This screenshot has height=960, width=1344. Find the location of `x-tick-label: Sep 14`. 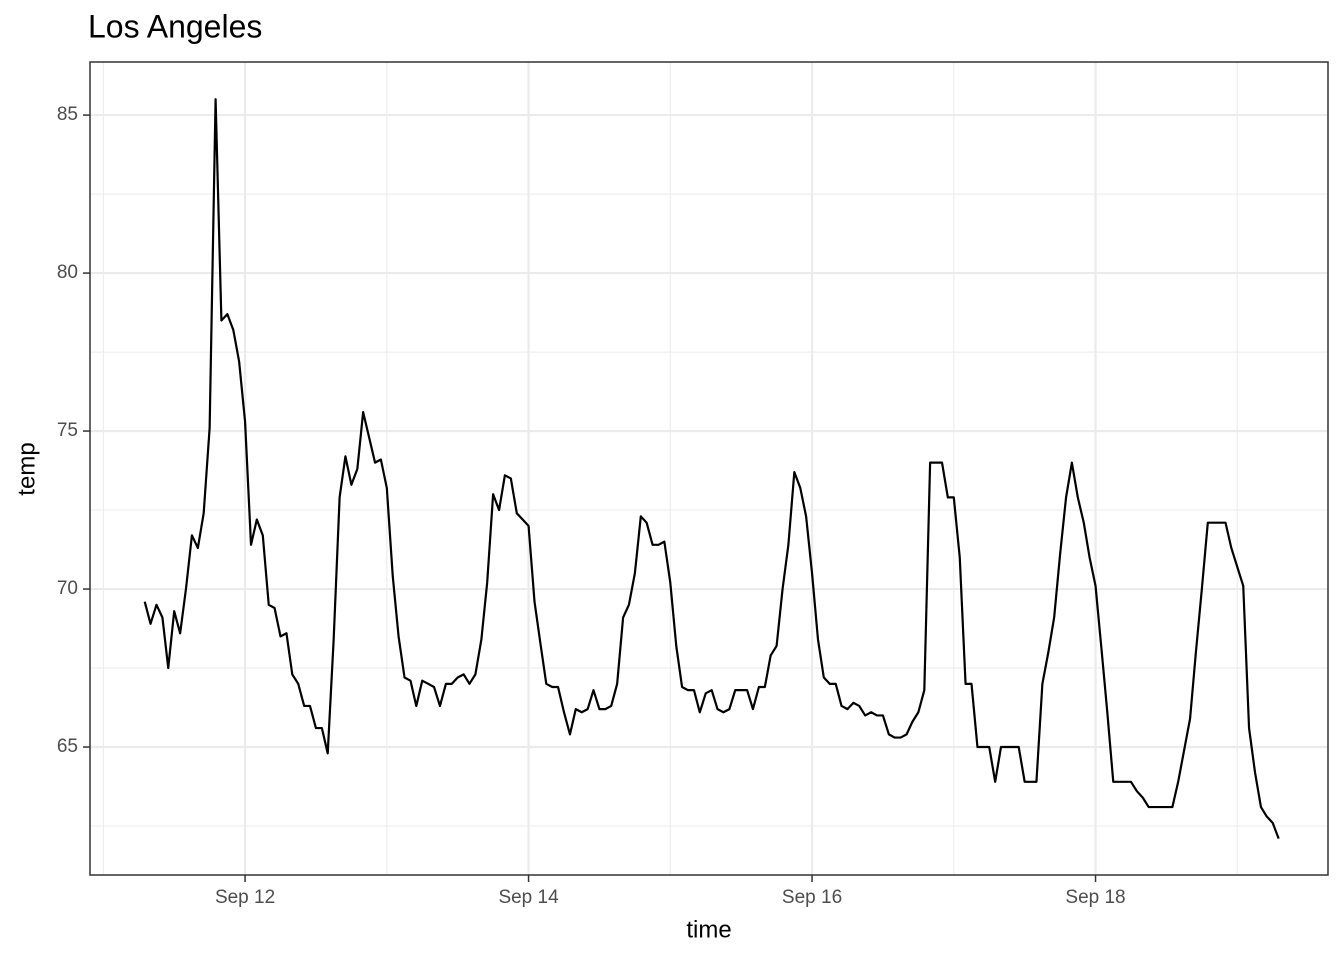

x-tick-label: Sep 14 is located at coordinates (528, 897).